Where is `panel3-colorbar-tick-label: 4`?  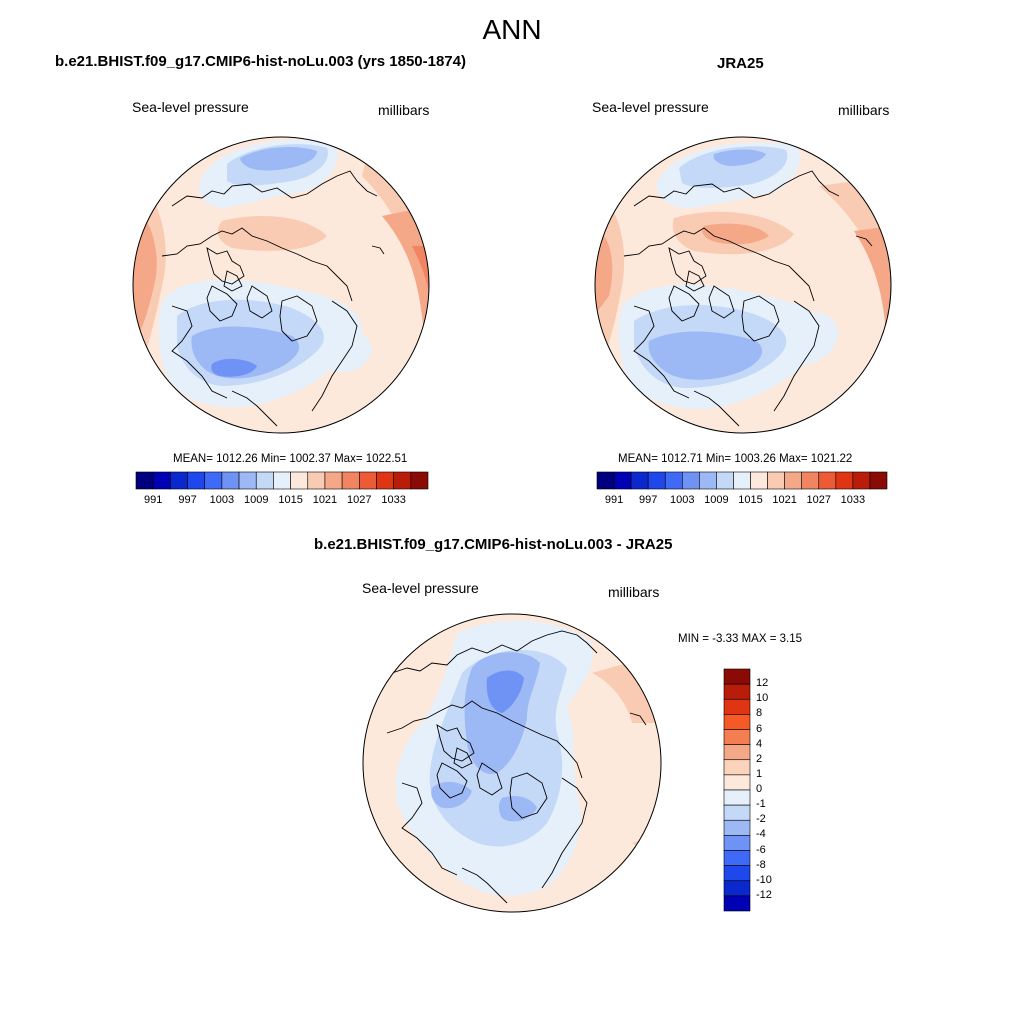 panel3-colorbar-tick-label: 4 is located at coordinates (759, 743).